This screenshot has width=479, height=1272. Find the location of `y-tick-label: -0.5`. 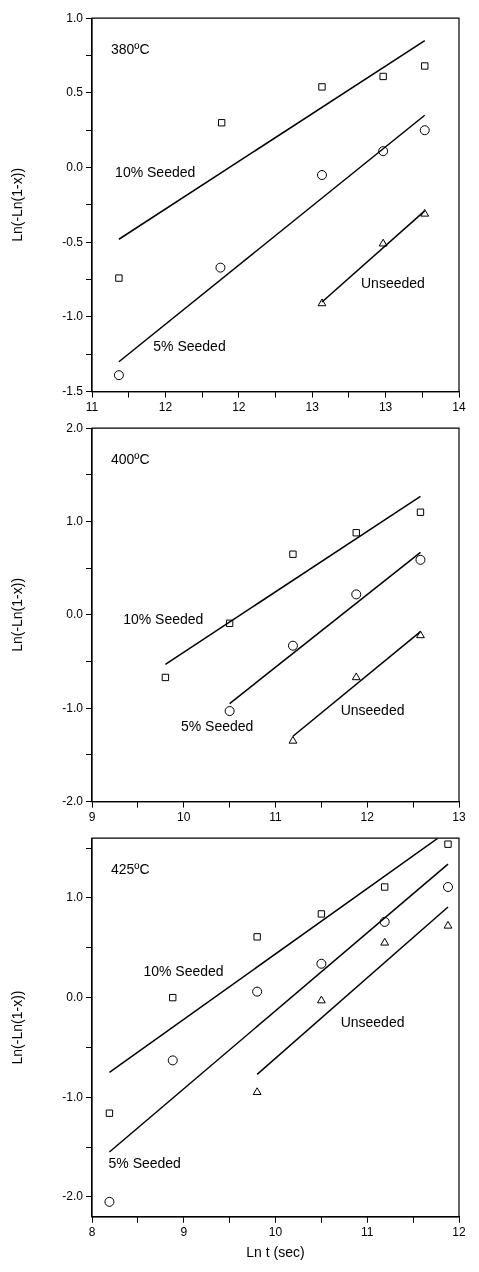

y-tick-label: -0.5 is located at coordinates (73, 241).